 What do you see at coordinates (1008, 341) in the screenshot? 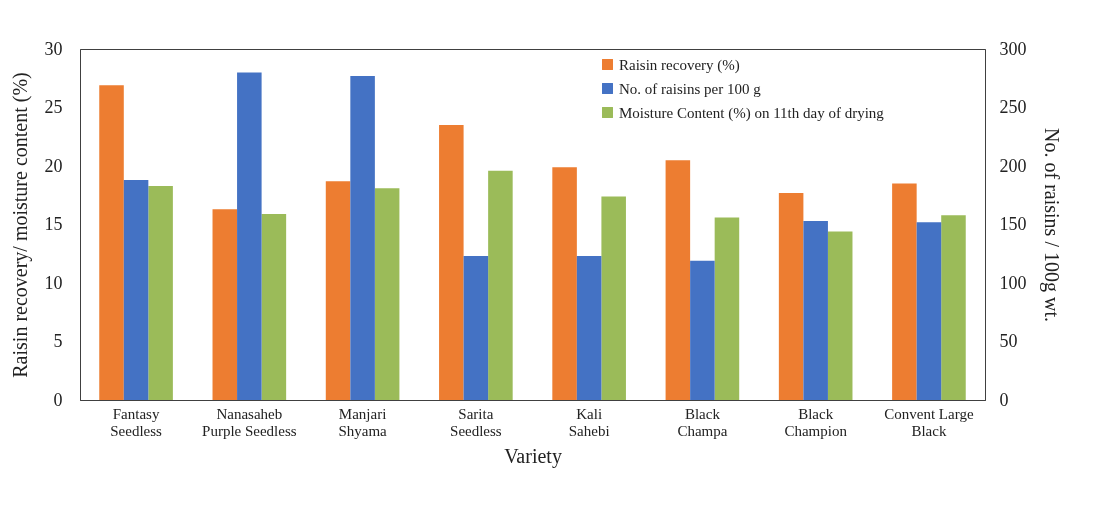
I see `y2-tick-label: 50` at bounding box center [1008, 341].